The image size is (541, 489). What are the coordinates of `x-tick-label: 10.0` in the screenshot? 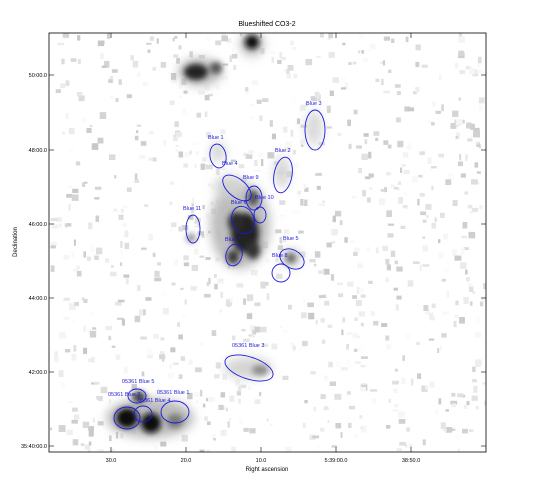 It's located at (261, 461).